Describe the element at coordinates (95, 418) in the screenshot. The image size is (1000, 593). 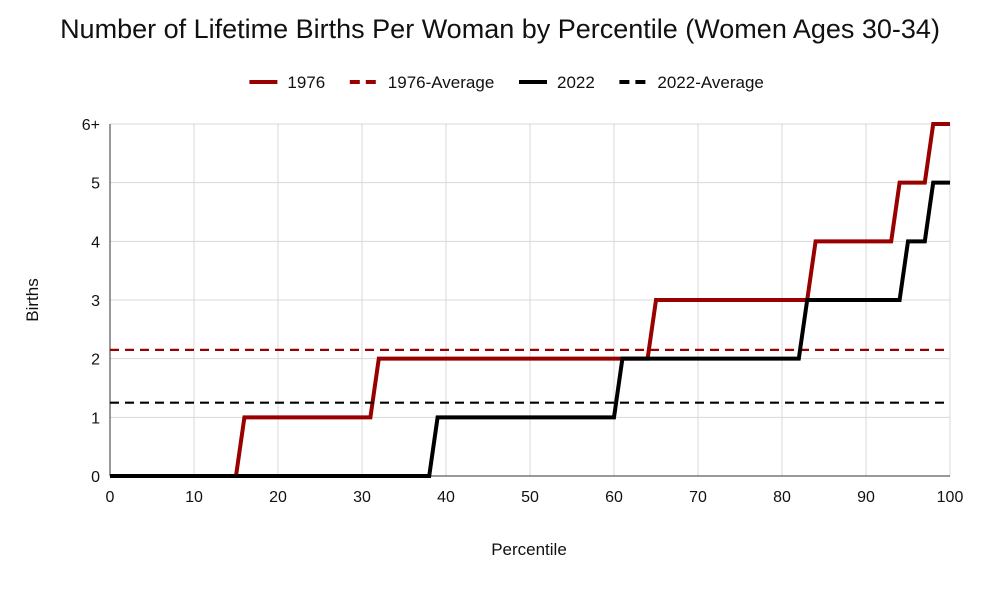
I see `y-tick-label: 1` at that location.